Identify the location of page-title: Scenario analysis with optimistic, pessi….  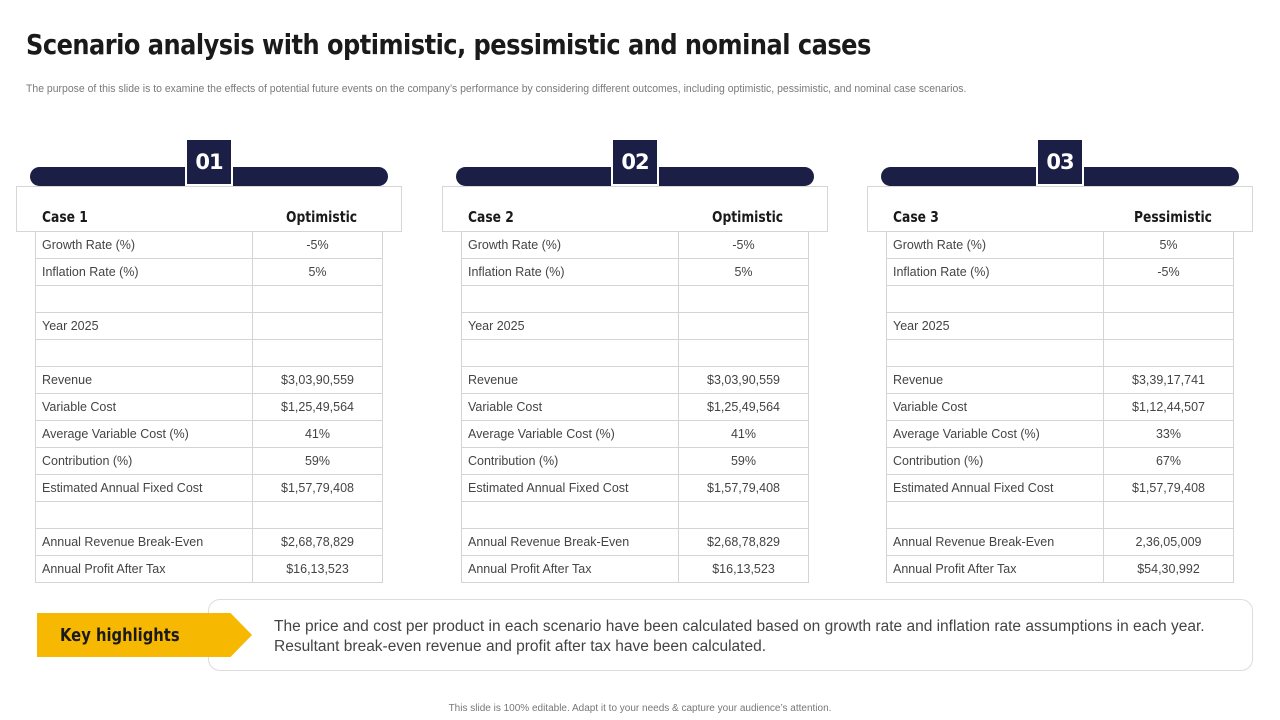
(448, 44).